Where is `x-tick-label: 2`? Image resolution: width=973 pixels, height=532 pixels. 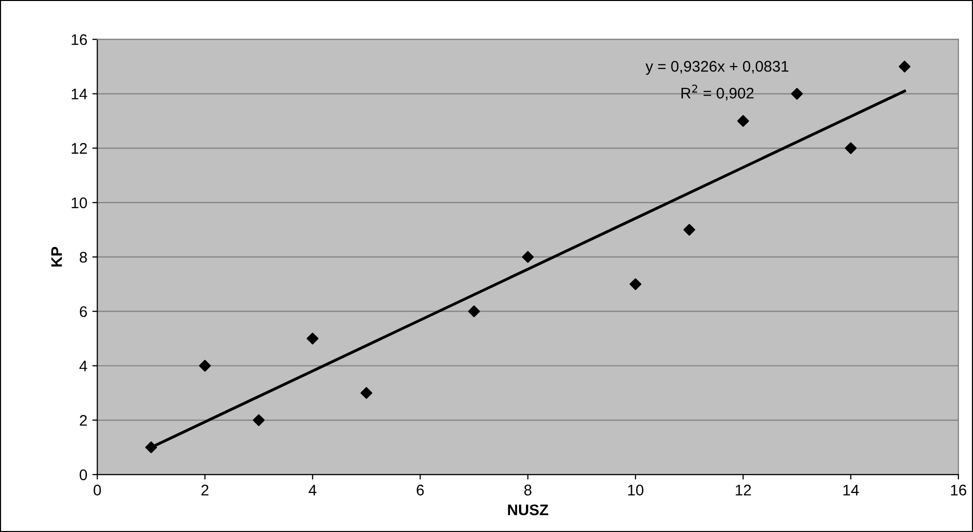 x-tick-label: 2 is located at coordinates (204, 490).